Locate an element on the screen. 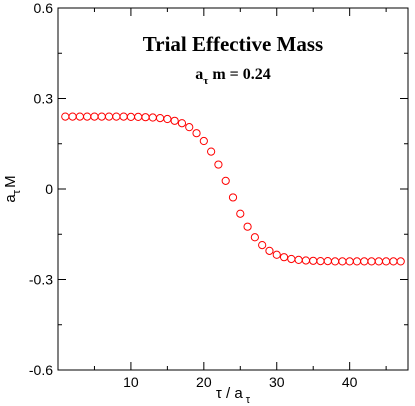 The height and width of the screenshot is (406, 415). x-tick-label: 20 is located at coordinates (204, 382).